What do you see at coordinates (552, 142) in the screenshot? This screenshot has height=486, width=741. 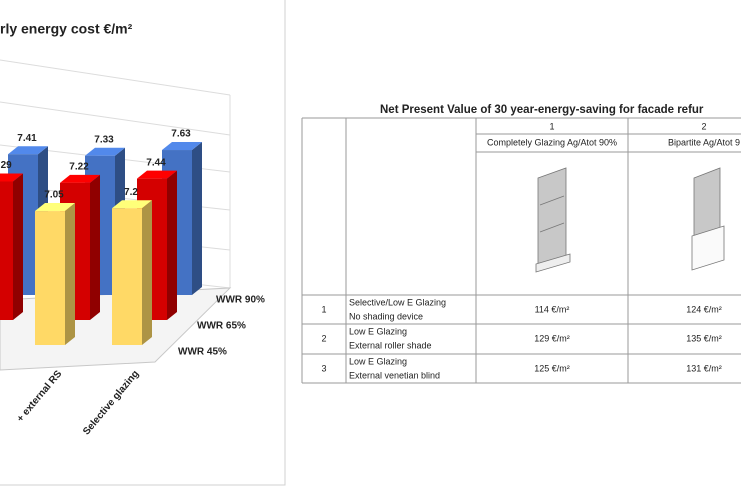 I see `column-label: Completely Glazing Ag/Atot 90%` at bounding box center [552, 142].